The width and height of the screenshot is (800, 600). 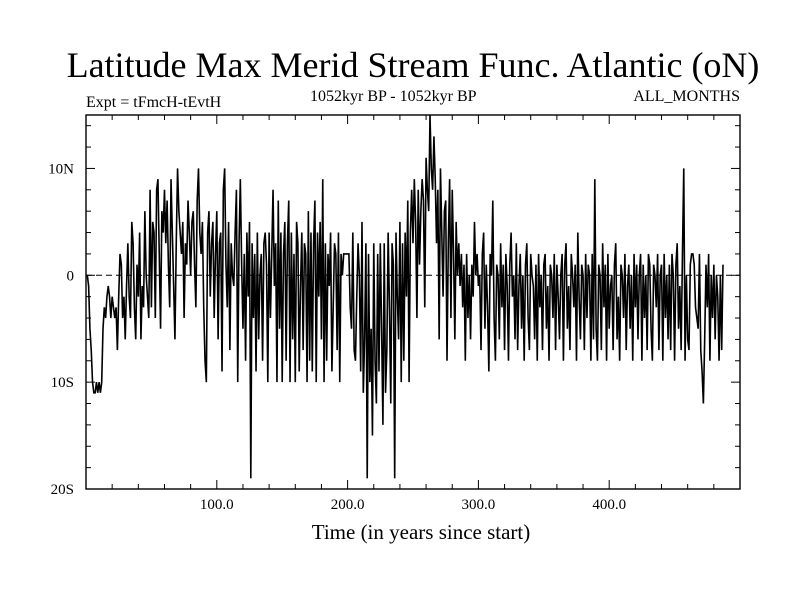 I want to click on x-tick-label: 100.0, so click(x=217, y=505).